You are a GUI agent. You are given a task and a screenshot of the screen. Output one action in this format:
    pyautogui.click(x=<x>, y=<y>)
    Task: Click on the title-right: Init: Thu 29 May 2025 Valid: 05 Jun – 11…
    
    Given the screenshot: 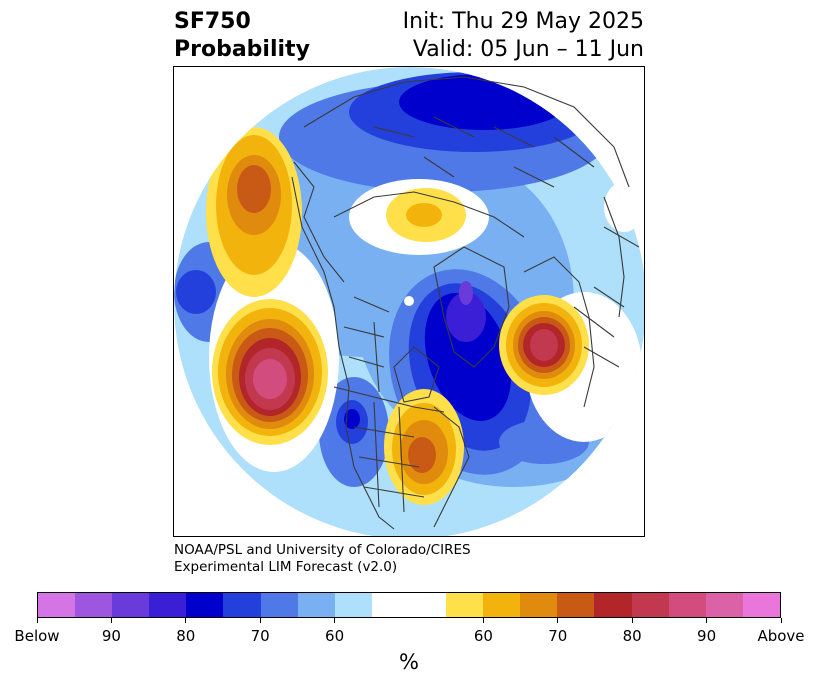 What is the action you would take?
    pyautogui.click(x=523, y=36)
    